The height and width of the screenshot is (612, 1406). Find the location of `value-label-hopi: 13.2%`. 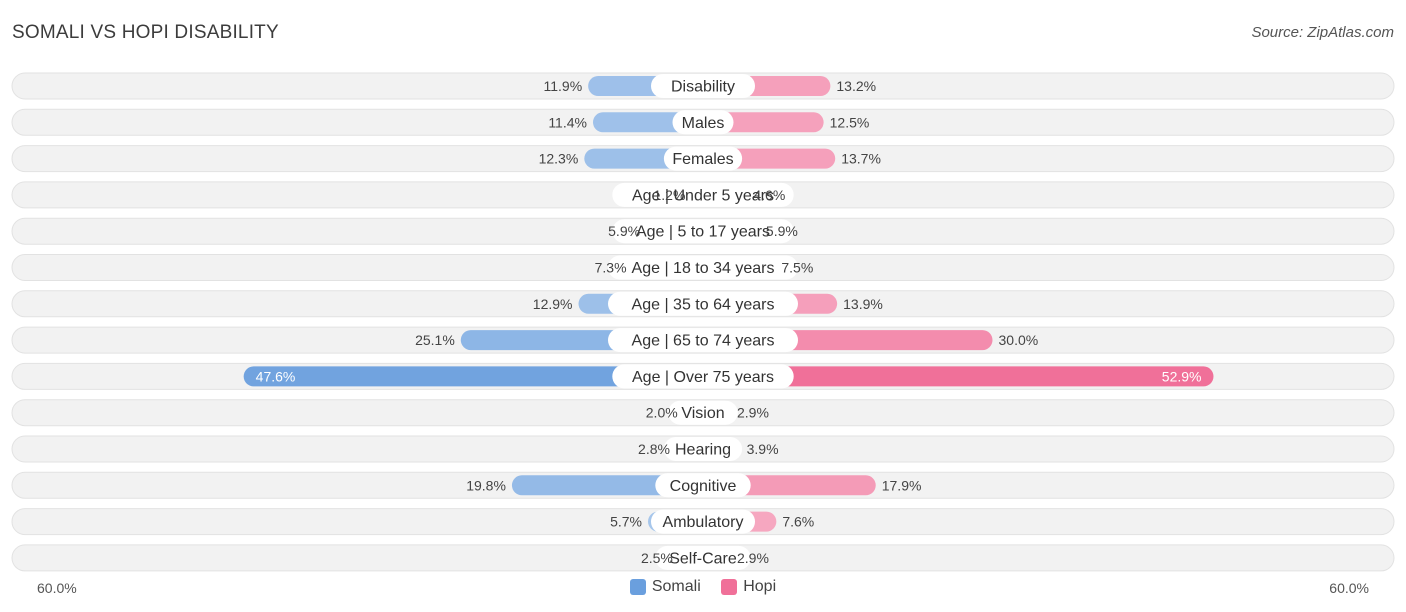

value-label-hopi: 13.2% is located at coordinates (856, 86).